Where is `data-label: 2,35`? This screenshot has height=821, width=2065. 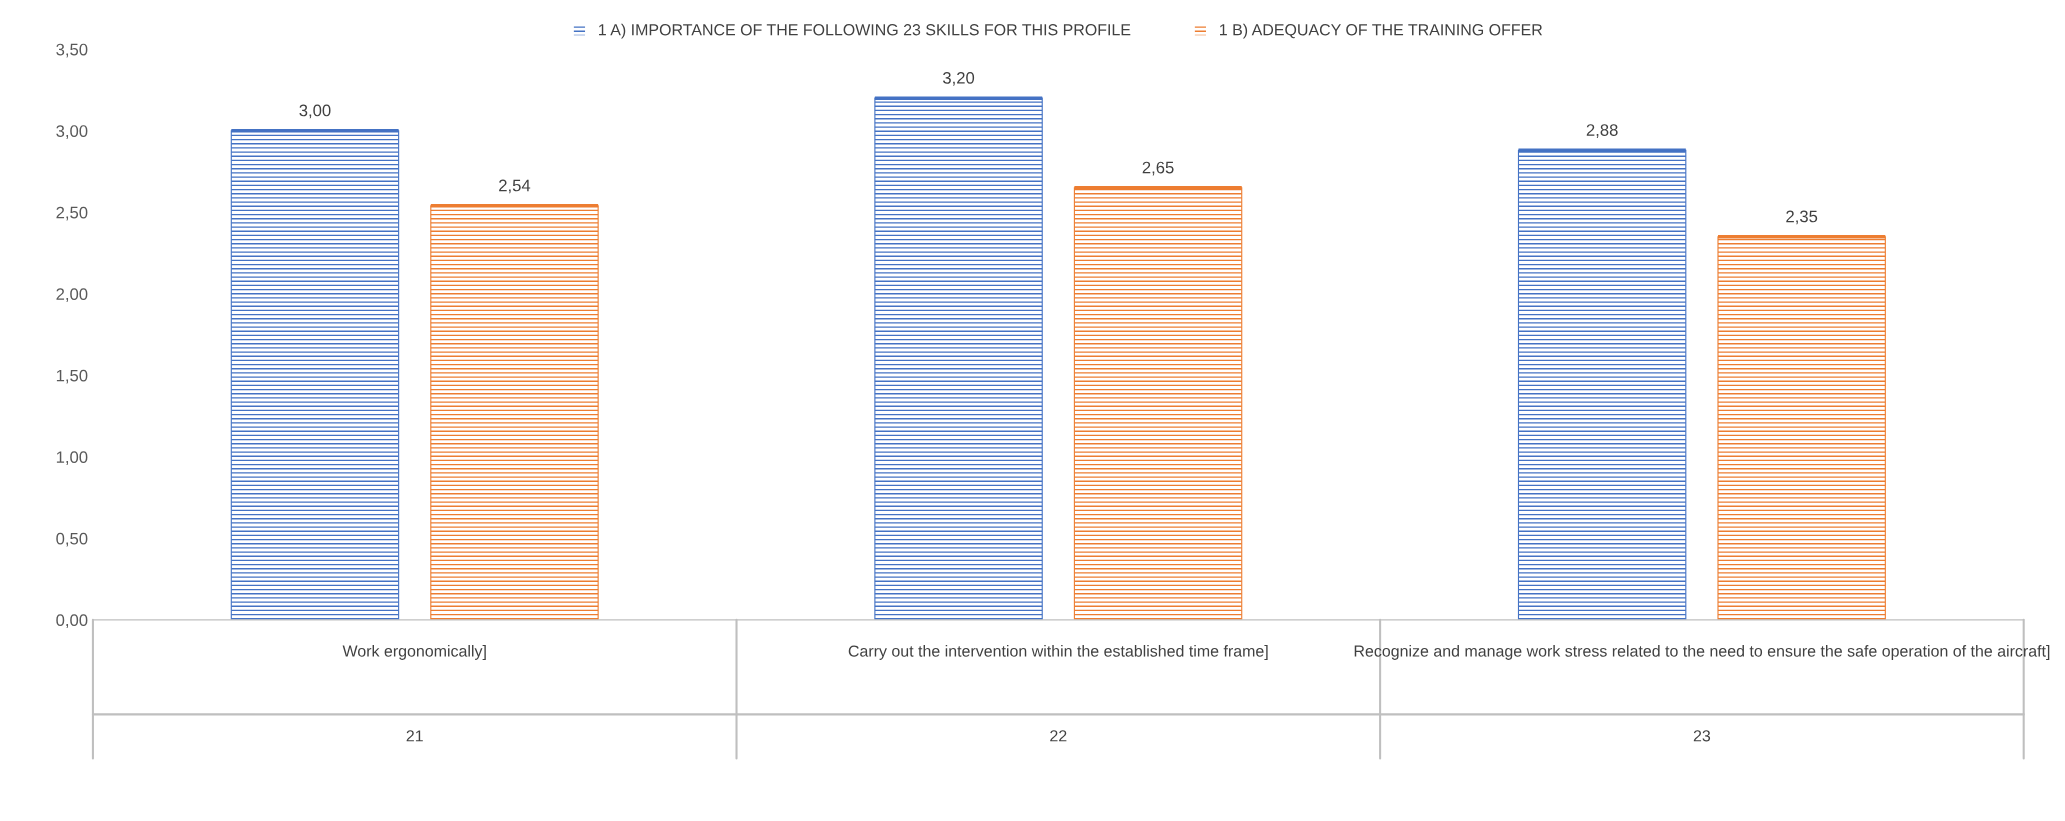
data-label: 2,35 is located at coordinates (1802, 217).